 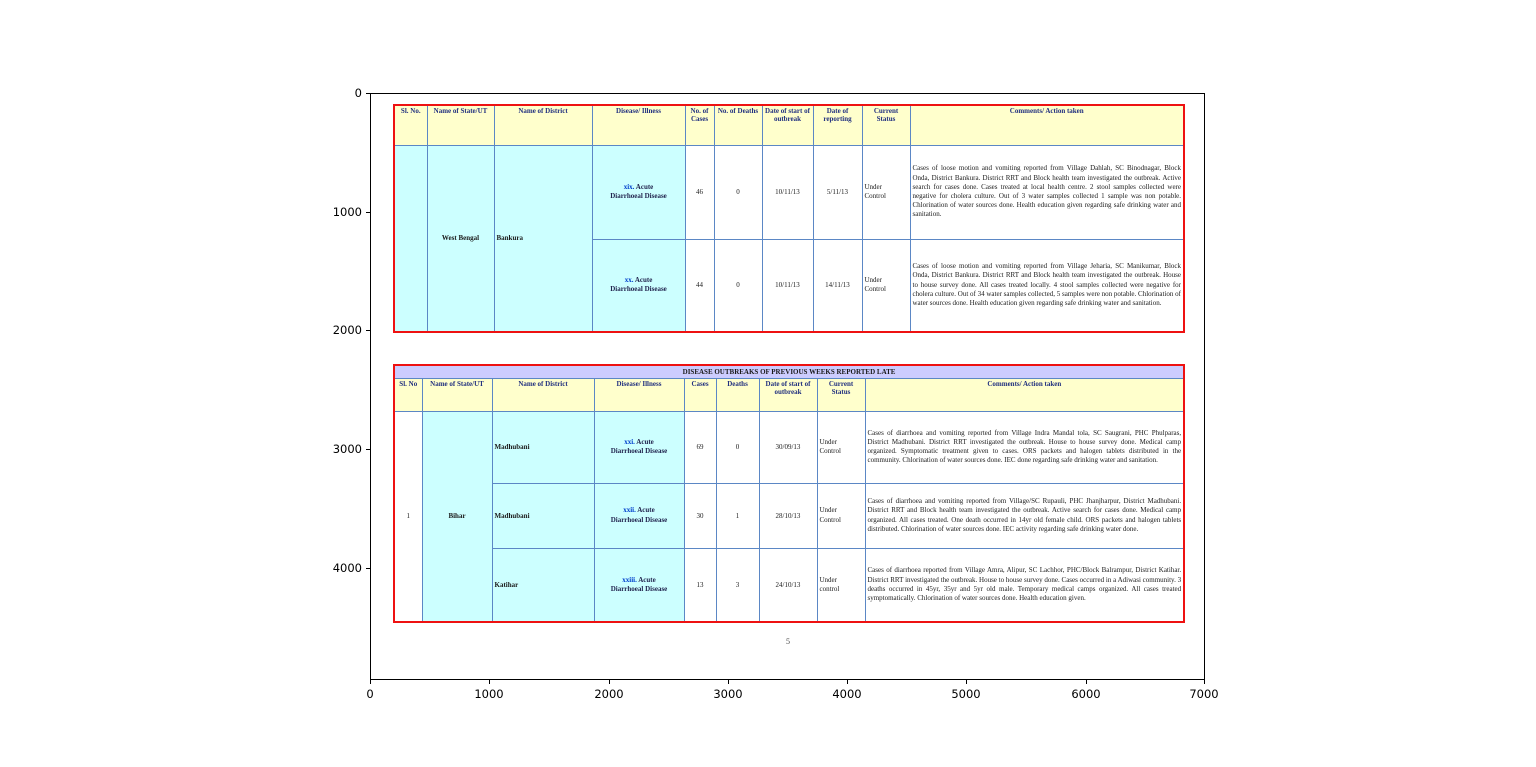 I want to click on district-cell: Bankura, so click(x=543, y=238).